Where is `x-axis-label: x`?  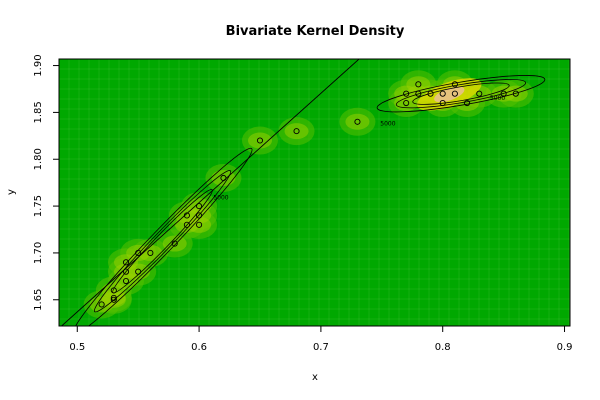 x-axis-label: x is located at coordinates (315, 377).